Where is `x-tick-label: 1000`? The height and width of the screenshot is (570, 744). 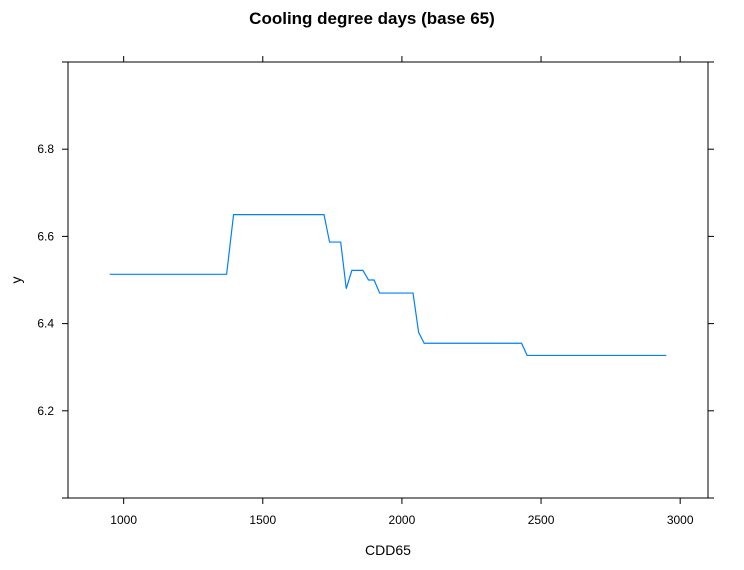 x-tick-label: 1000 is located at coordinates (123, 520).